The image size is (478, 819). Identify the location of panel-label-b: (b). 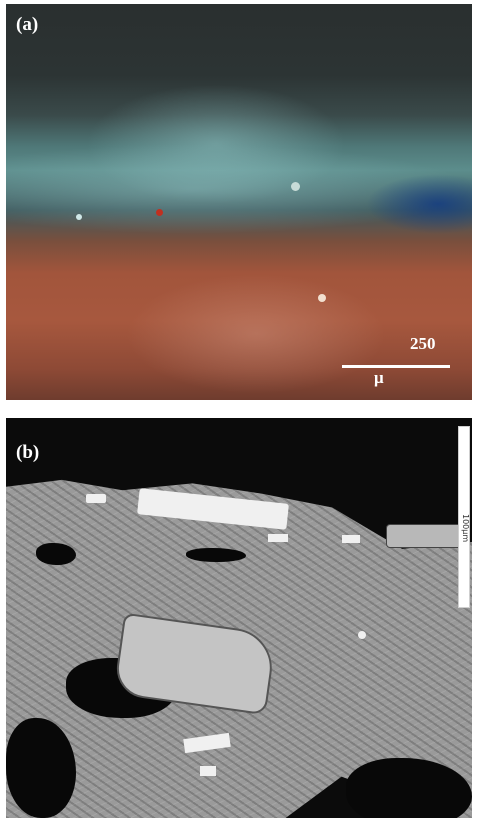
(28, 452).